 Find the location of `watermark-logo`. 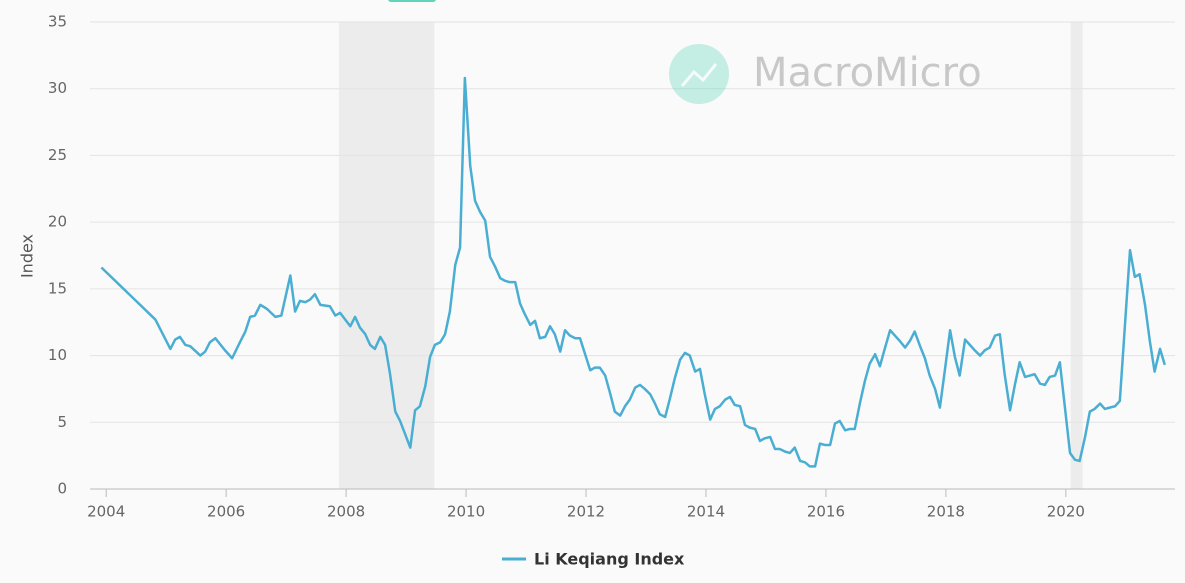

watermark-logo is located at coordinates (699, 74).